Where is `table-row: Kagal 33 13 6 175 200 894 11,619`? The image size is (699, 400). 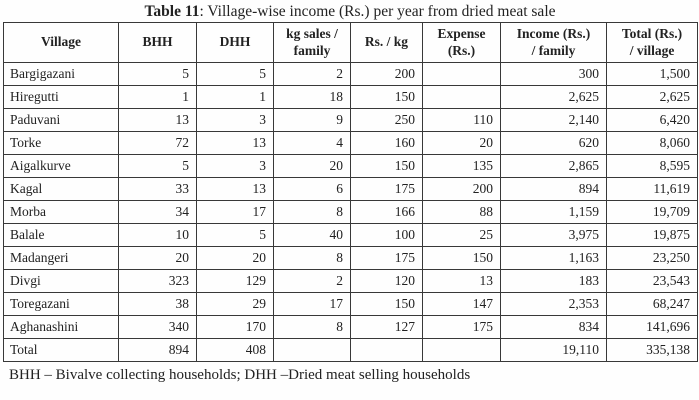
table-row: Kagal 33 13 6 175 200 894 11,619 is located at coordinates (350, 189).